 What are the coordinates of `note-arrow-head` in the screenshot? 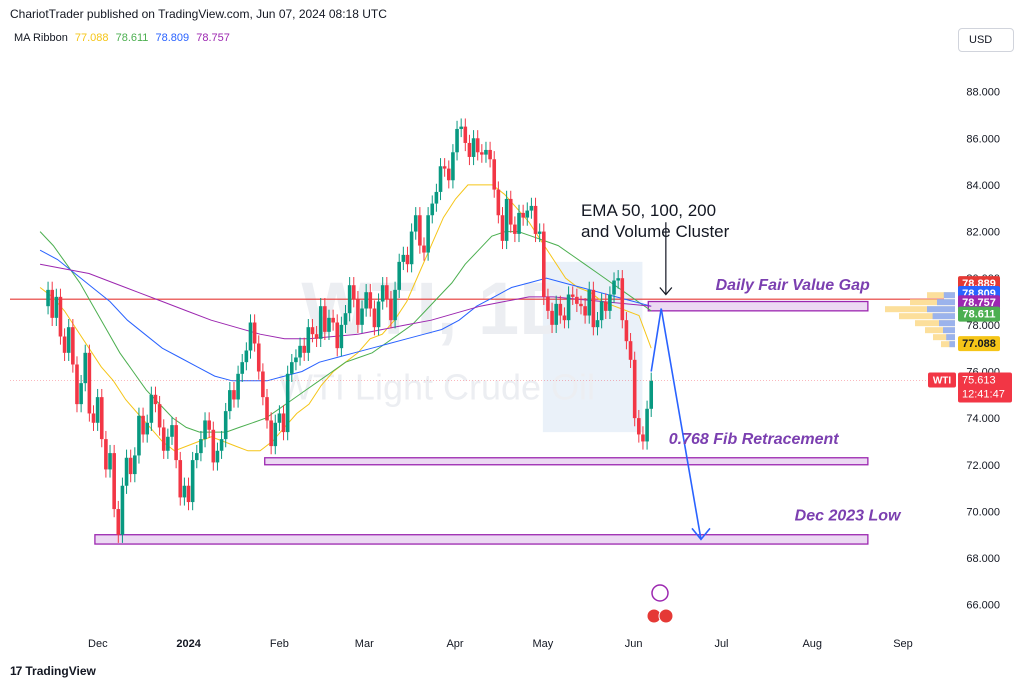 It's located at (666, 291).